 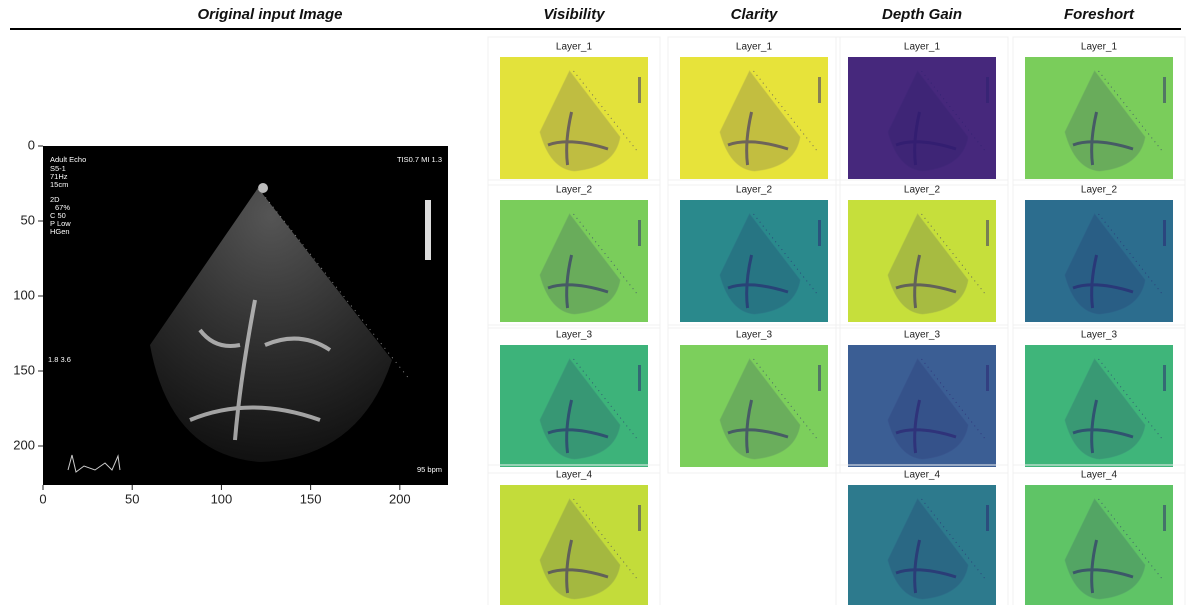 What do you see at coordinates (922, 14) in the screenshot?
I see `column-header: Depth Gain` at bounding box center [922, 14].